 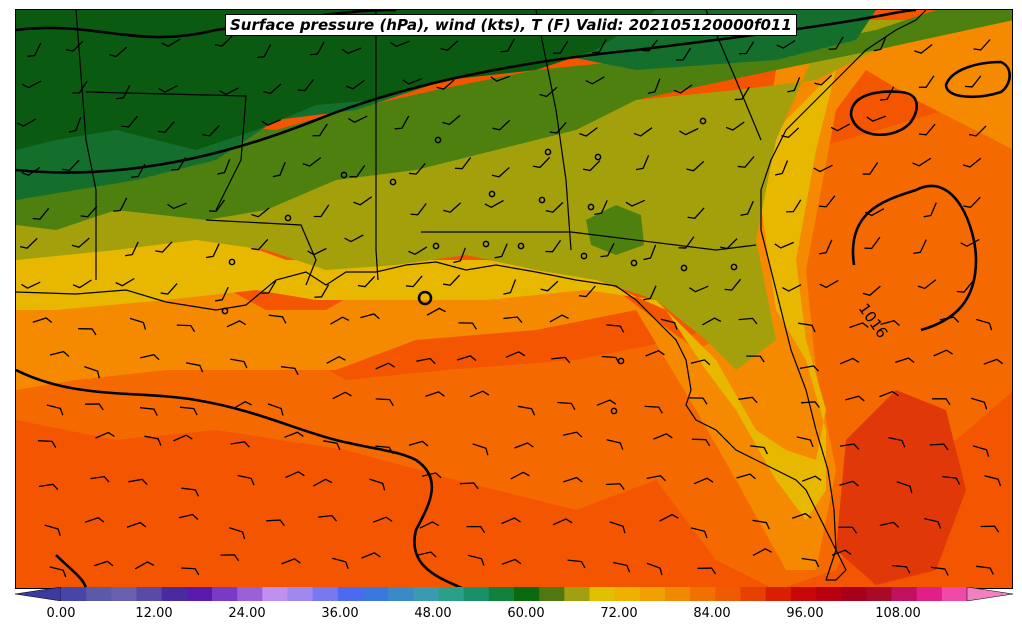 What do you see at coordinates (619, 613) in the screenshot?
I see `colorbar-tick: 72.00` at bounding box center [619, 613].